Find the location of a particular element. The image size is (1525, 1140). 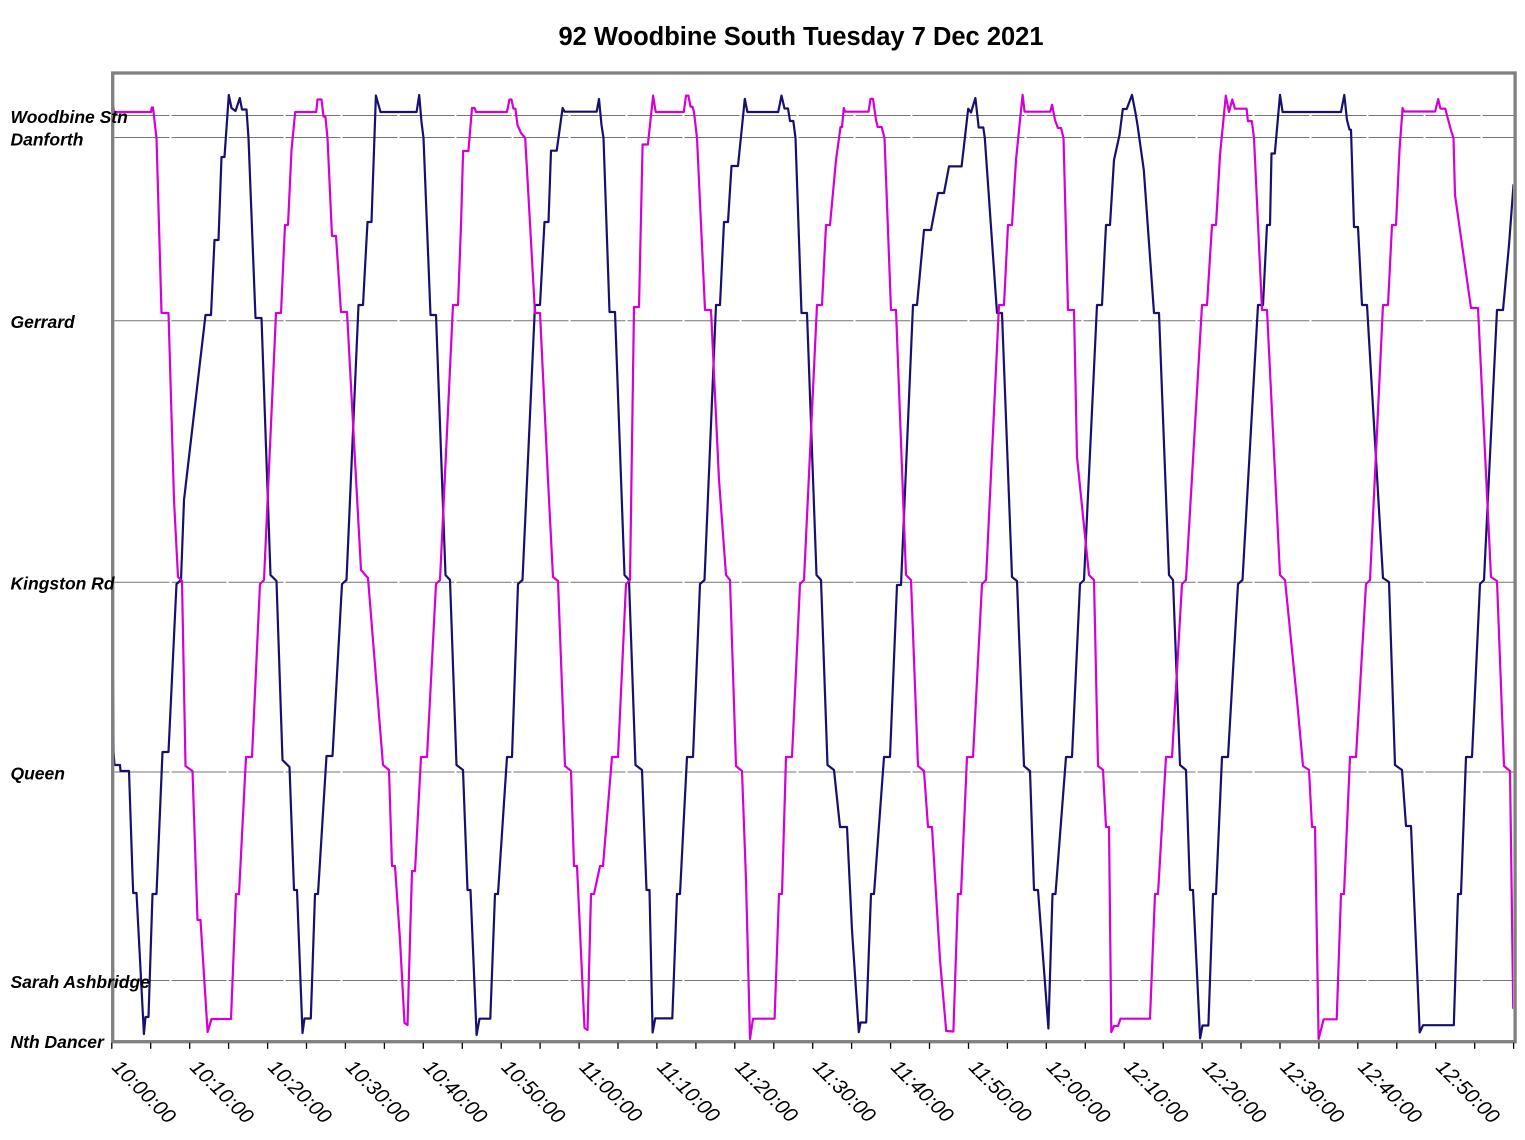

svg-text: Sarah Ashbridge is located at coordinates (81, 982).